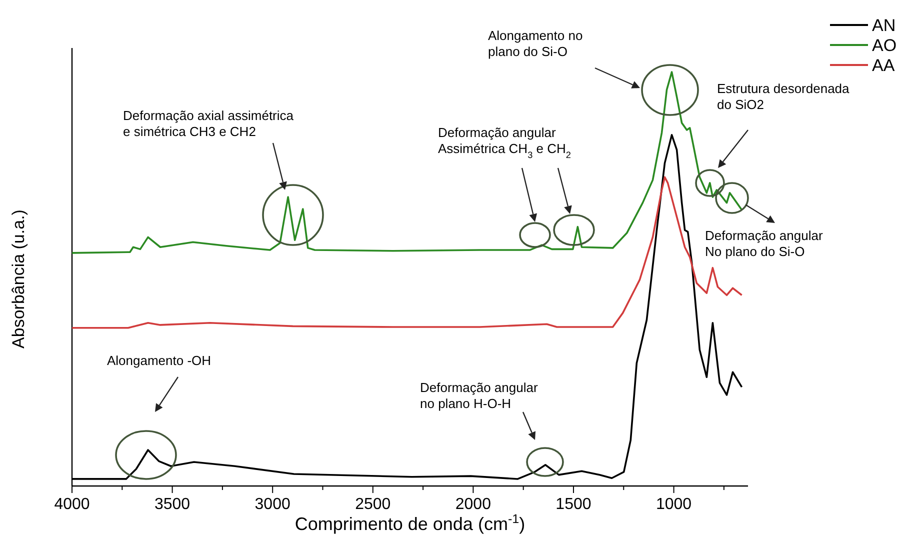 Image resolution: width=914 pixels, height=537 pixels. I want to click on x-tick-label: 3500, so click(172, 504).